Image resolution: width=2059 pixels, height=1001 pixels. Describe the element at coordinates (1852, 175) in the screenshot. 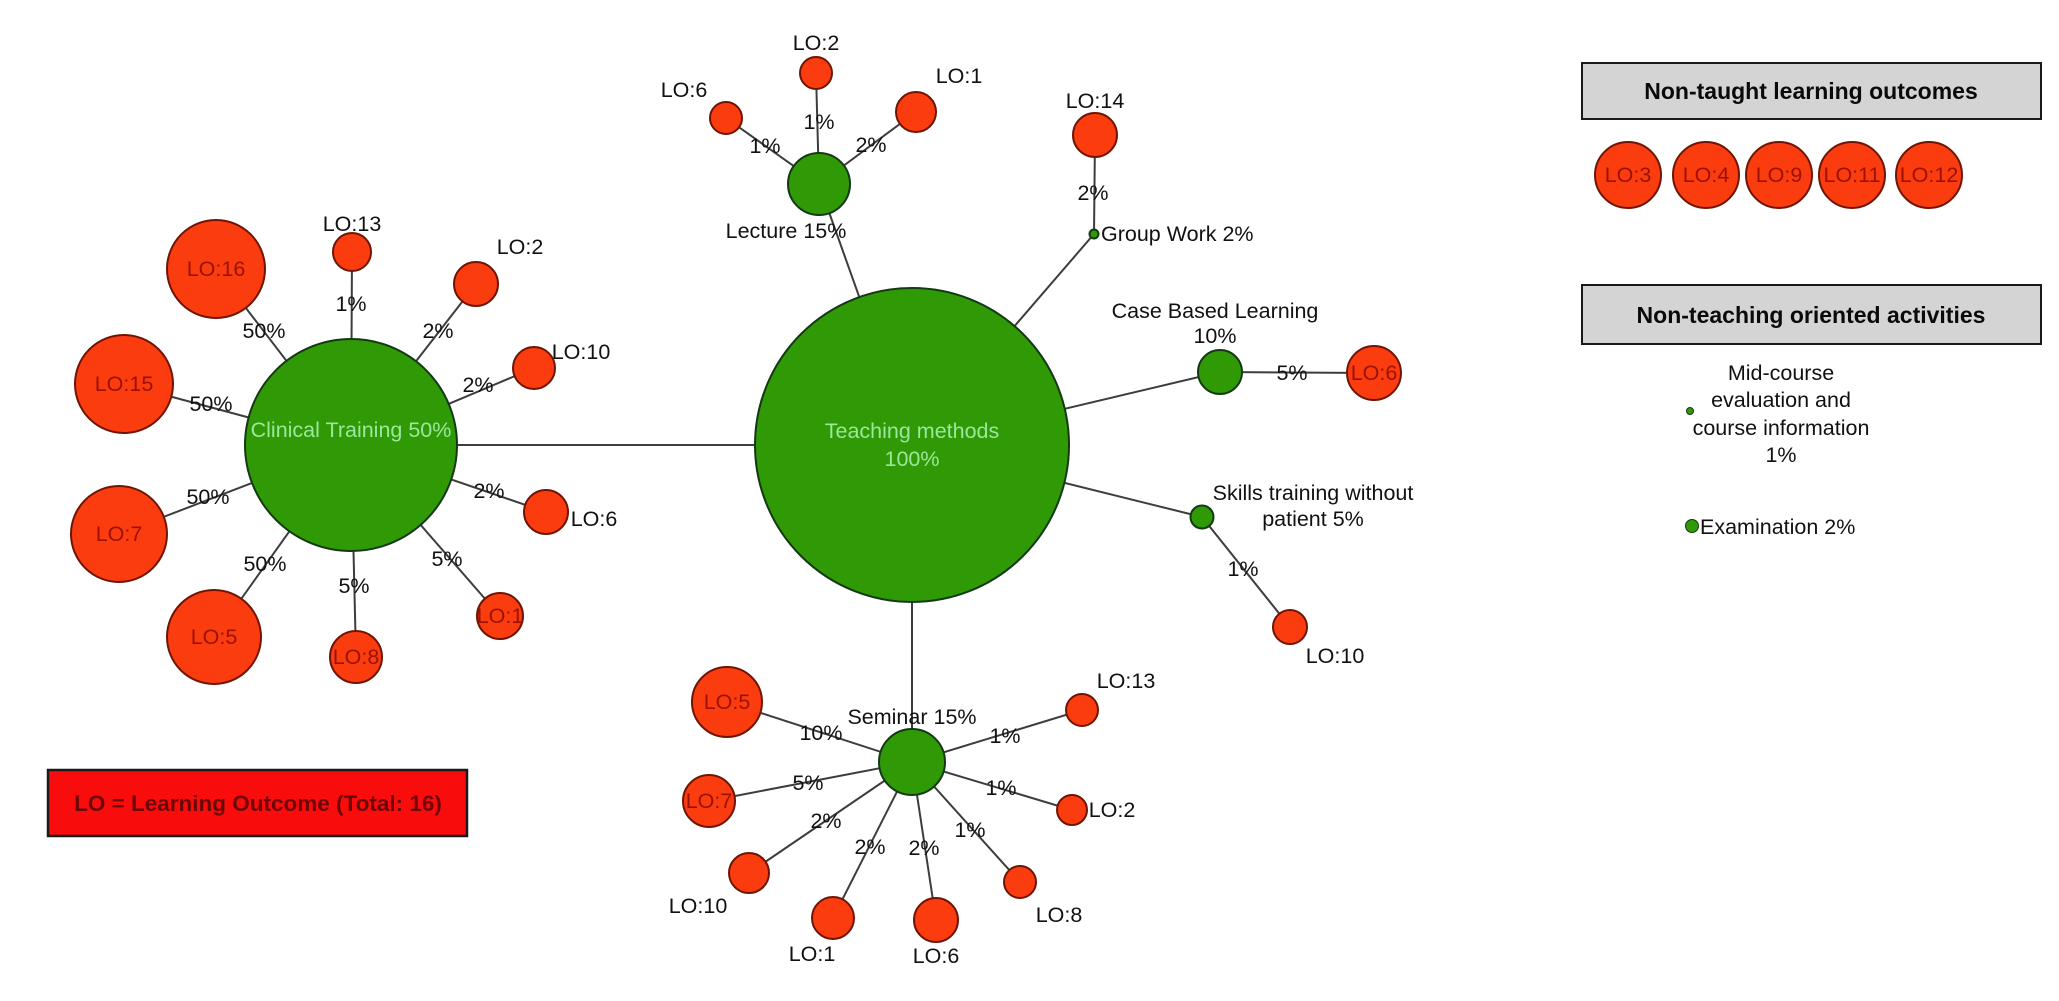

I see `svg-text: LO:11` at that location.